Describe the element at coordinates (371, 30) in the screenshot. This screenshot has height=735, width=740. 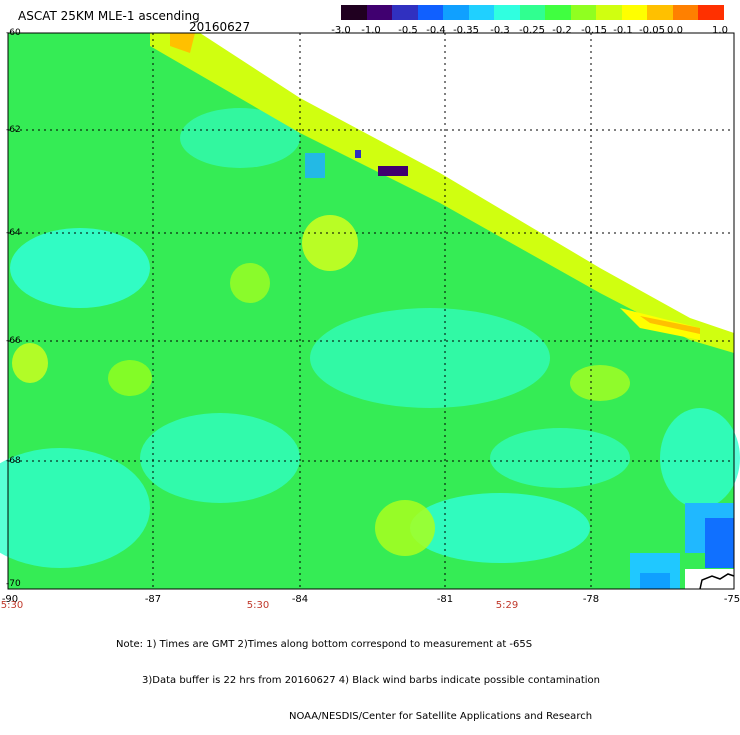
I see `colorbar-label: -1.0` at that location.